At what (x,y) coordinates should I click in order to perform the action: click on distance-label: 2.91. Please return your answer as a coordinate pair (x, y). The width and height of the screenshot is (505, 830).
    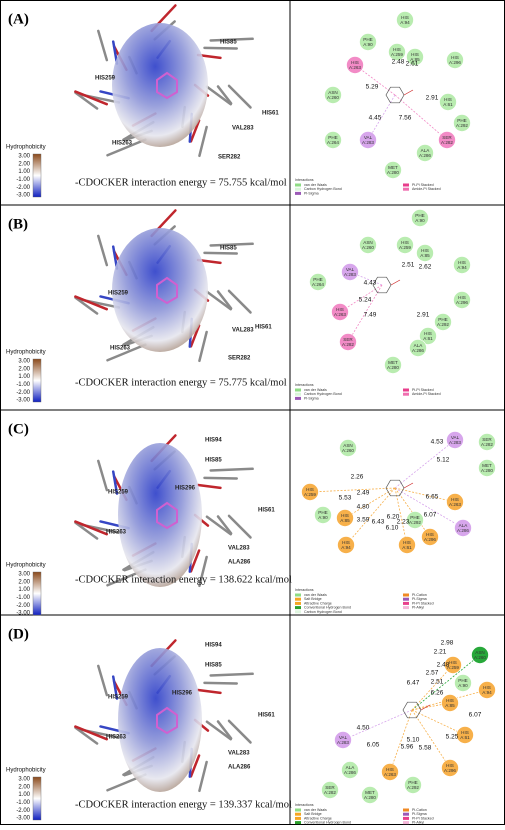
    Looking at the image, I should click on (432, 98).